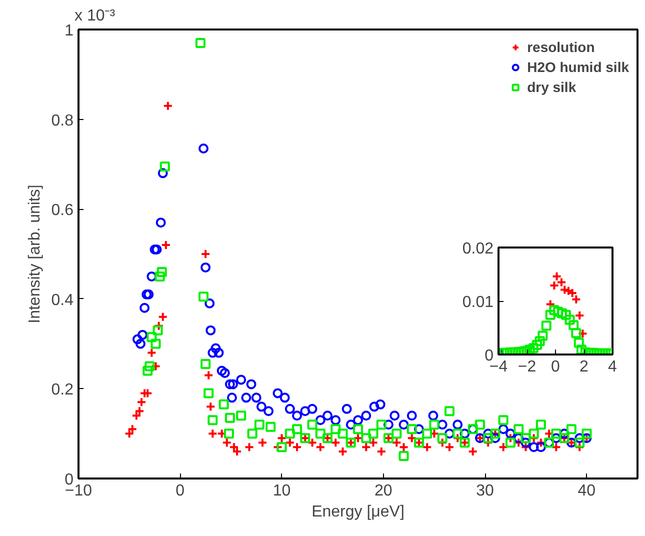 This screenshot has height=536, width=645. Describe the element at coordinates (527, 367) in the screenshot. I see `x-tick-label: −2` at that location.